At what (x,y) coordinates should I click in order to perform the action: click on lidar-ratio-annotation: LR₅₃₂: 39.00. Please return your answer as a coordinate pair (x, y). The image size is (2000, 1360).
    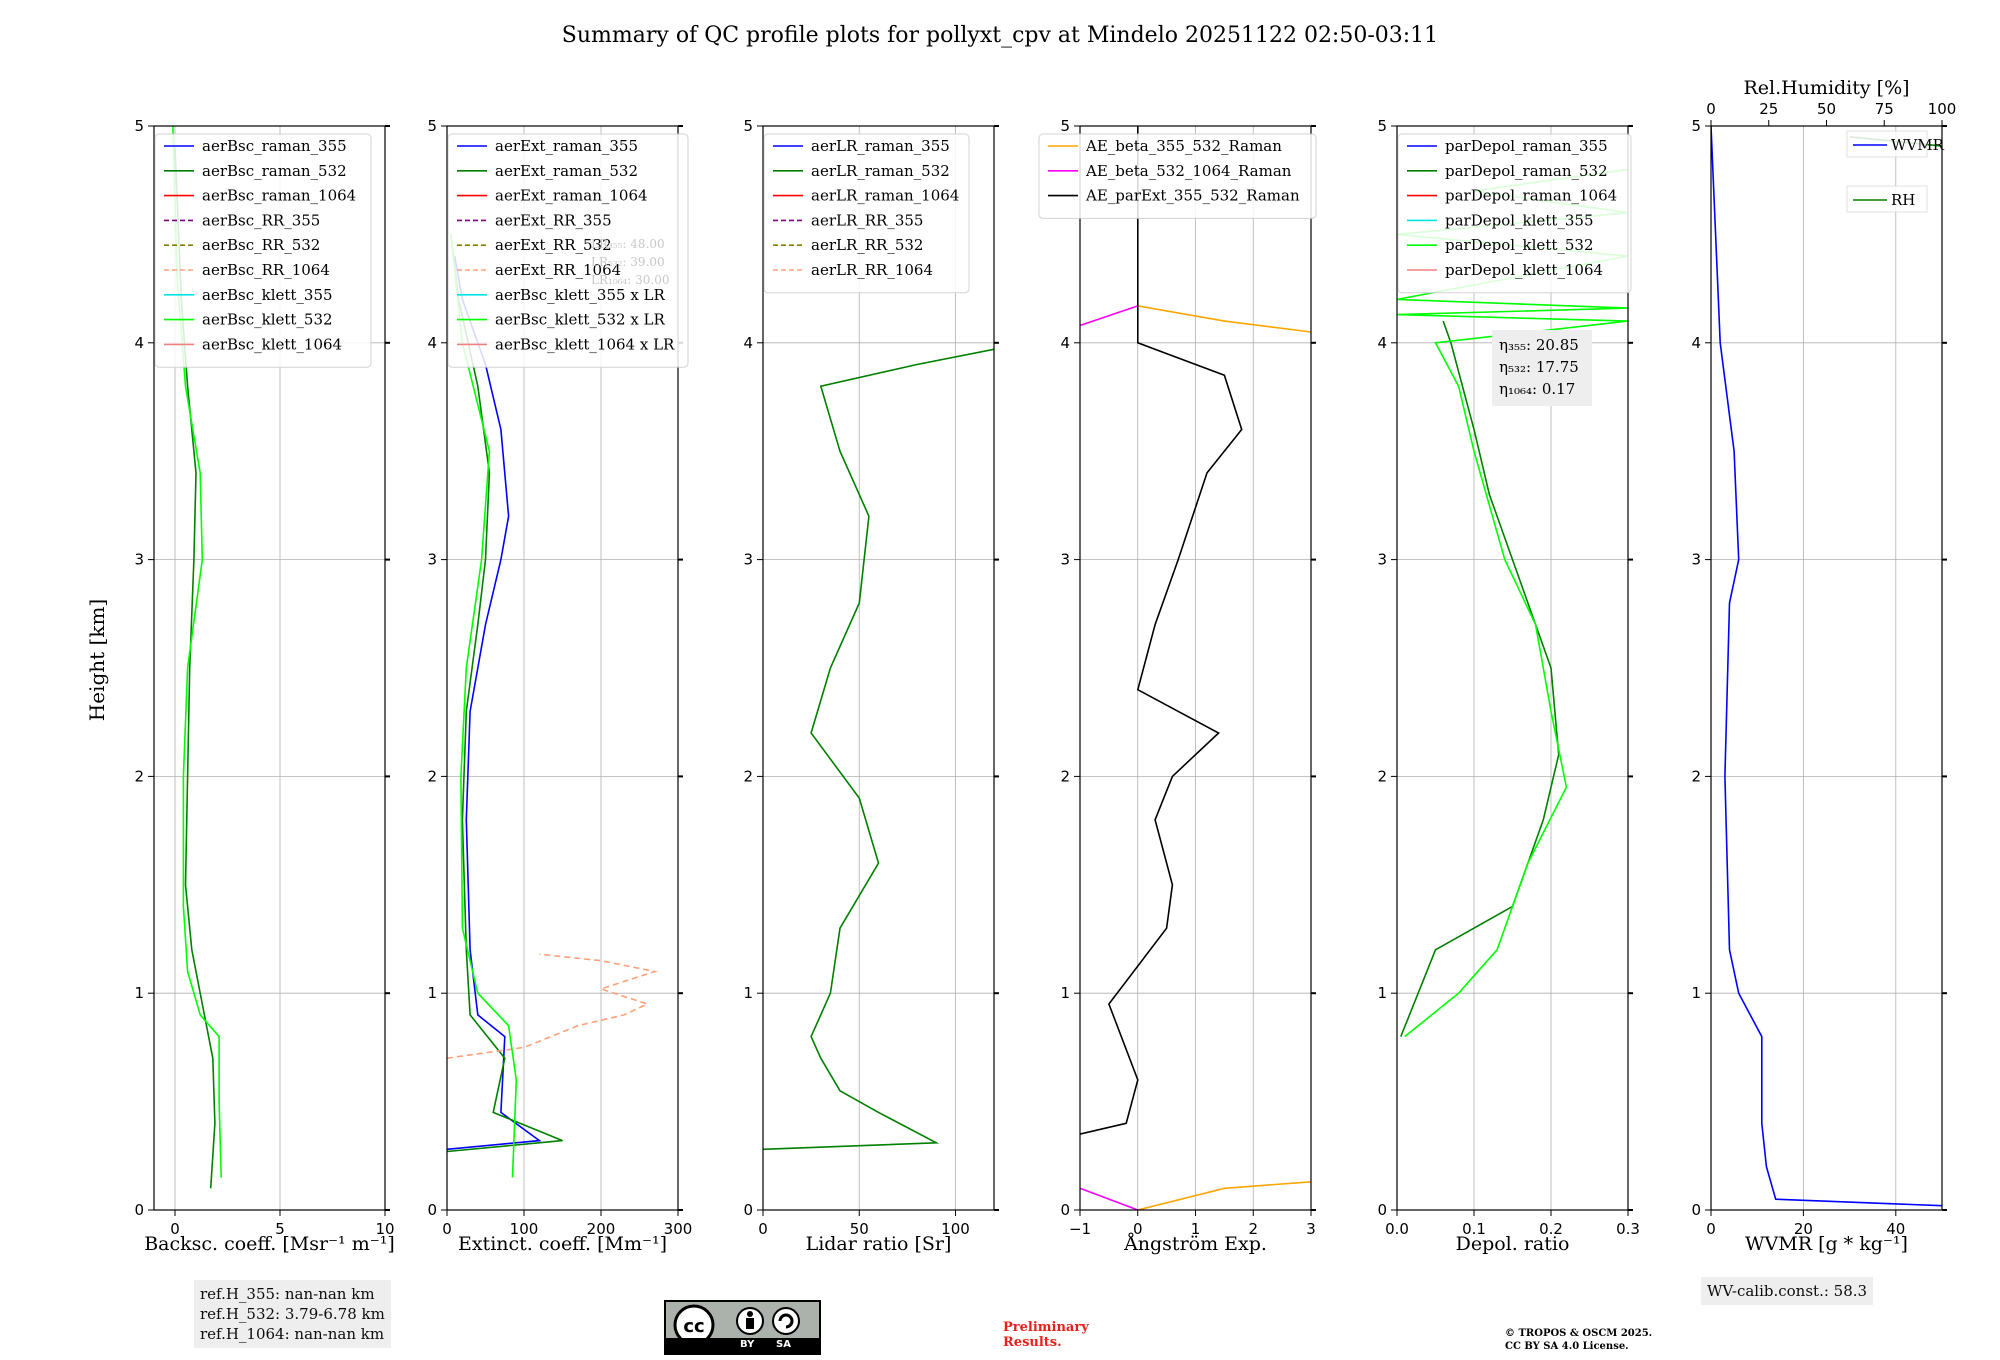
    Looking at the image, I should click on (628, 262).